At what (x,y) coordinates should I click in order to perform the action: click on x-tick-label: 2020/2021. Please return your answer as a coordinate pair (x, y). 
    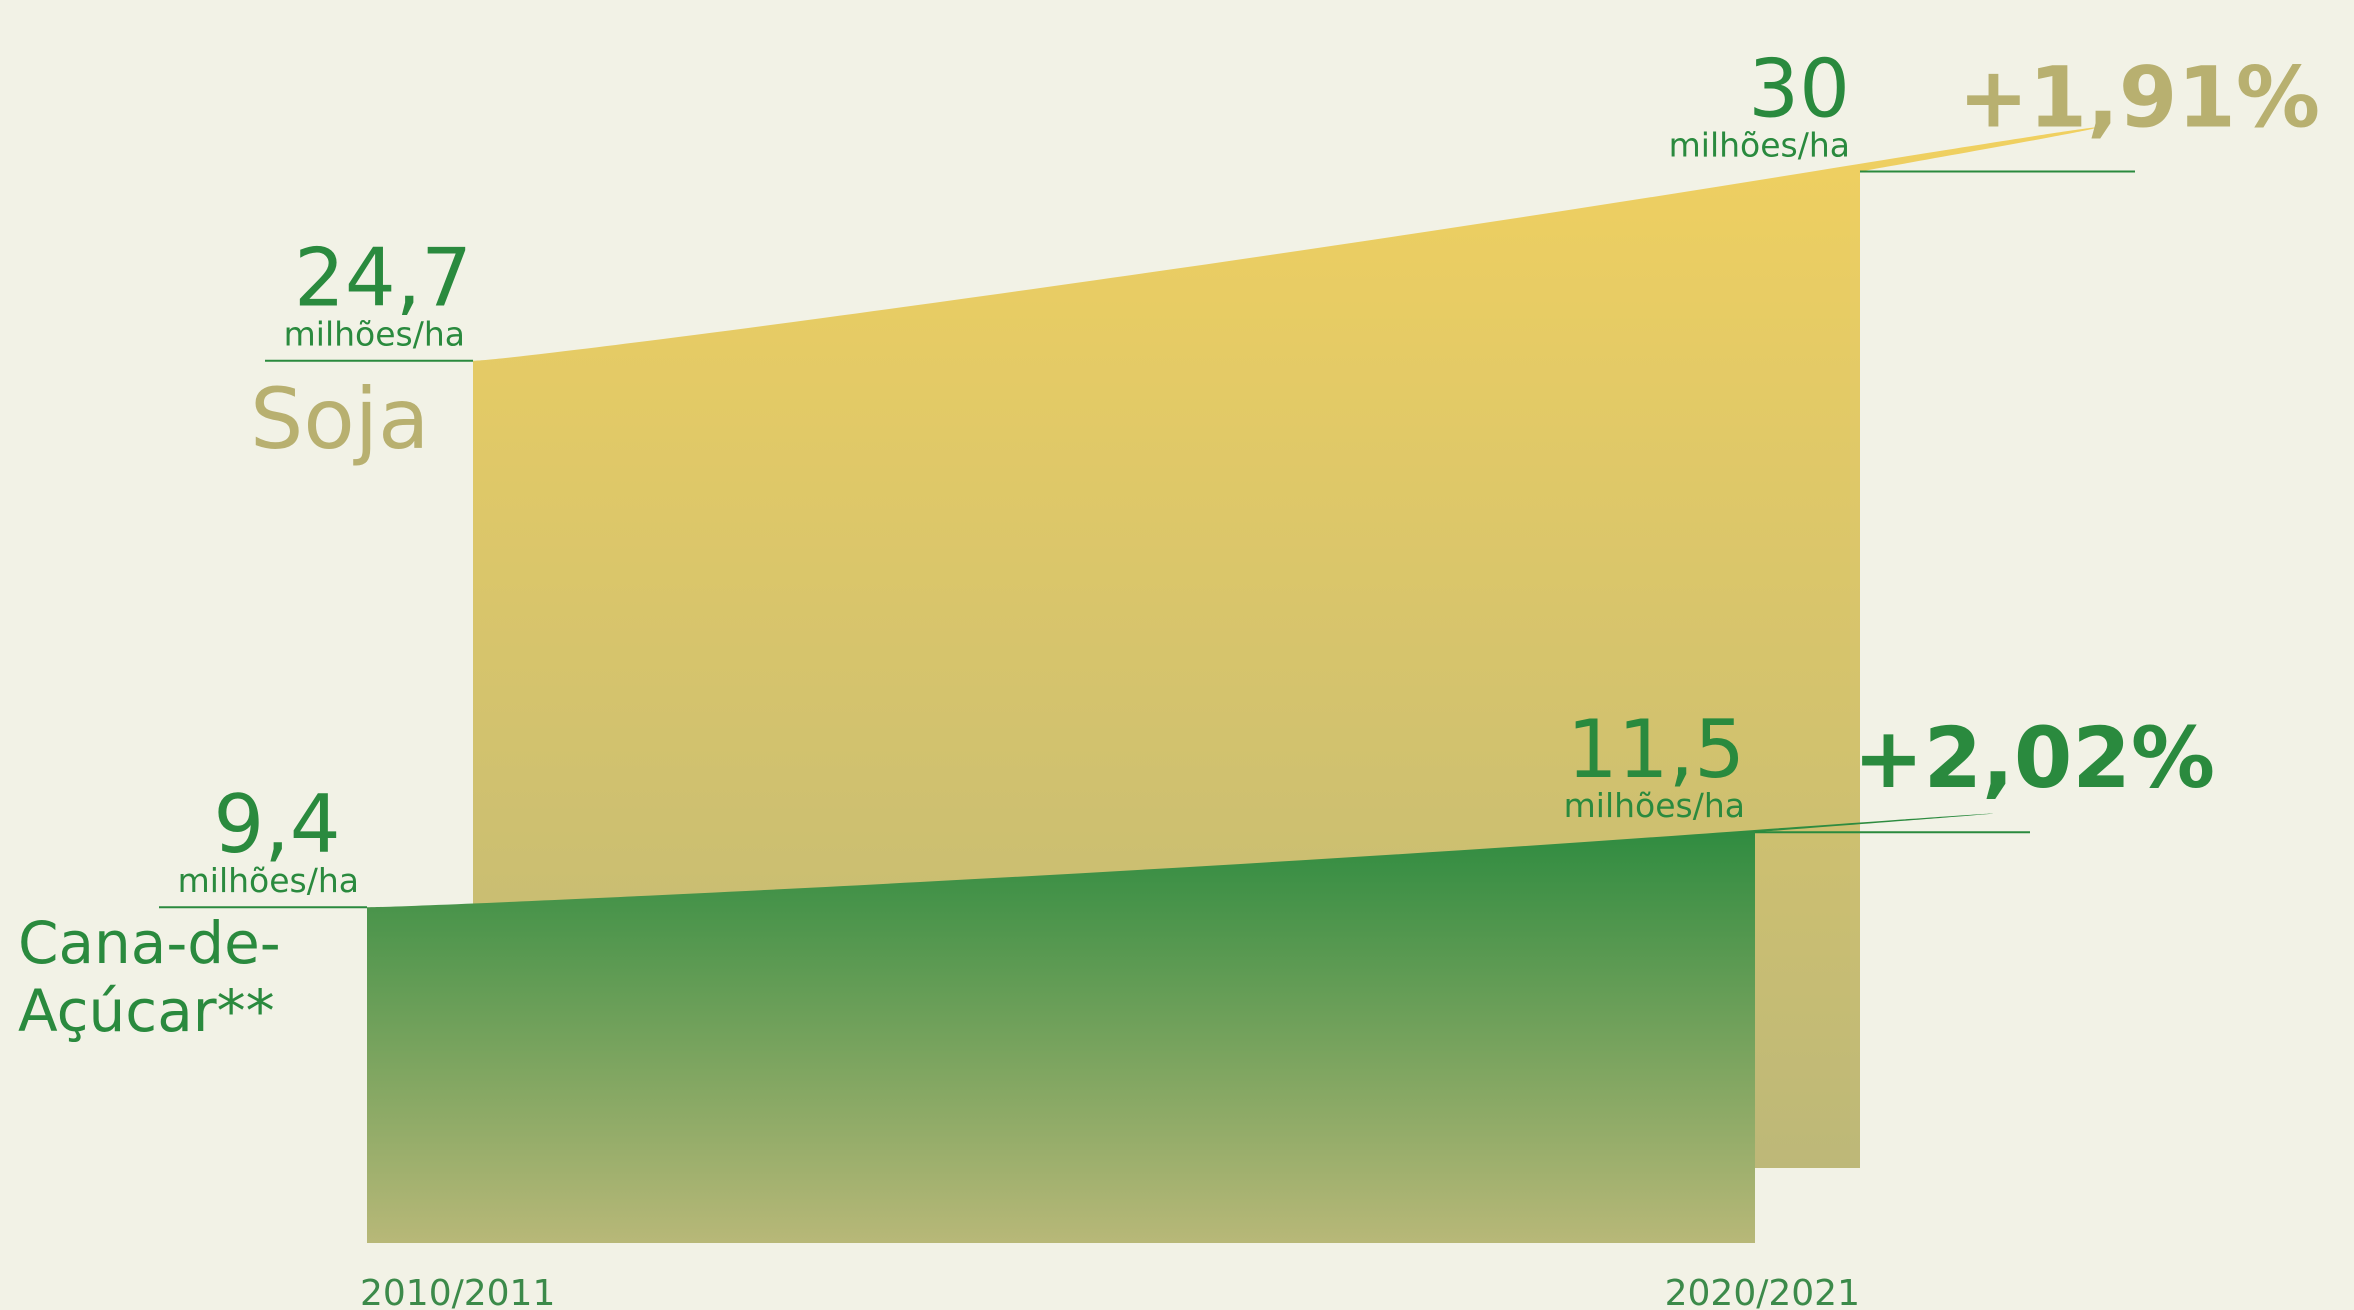
    Looking at the image, I should click on (1762, 1291).